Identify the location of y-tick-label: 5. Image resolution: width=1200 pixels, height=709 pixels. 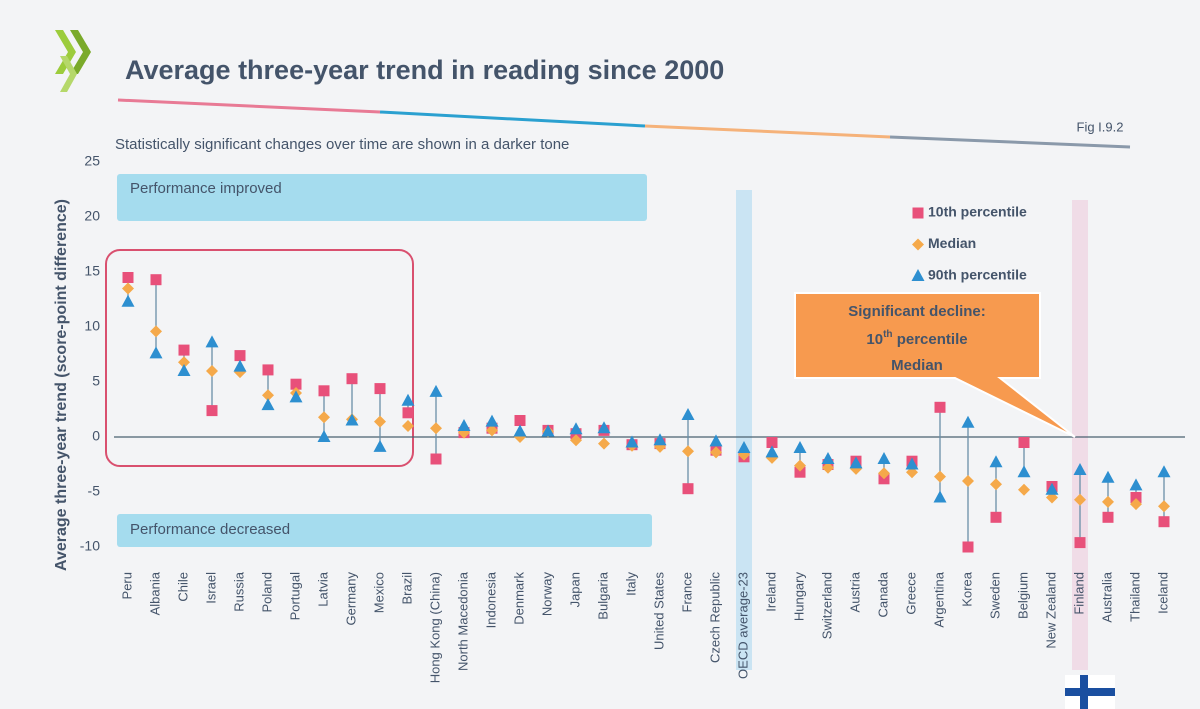
(96, 381).